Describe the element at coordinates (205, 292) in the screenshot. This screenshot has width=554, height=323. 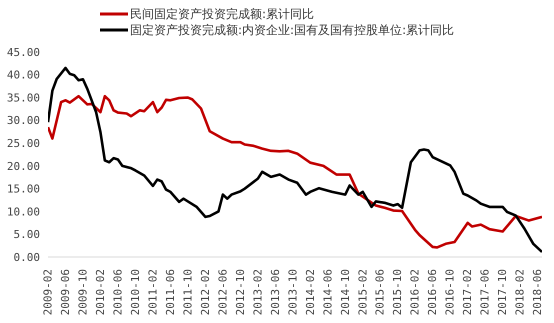
I see `x-tick-label: 2012-02` at that location.